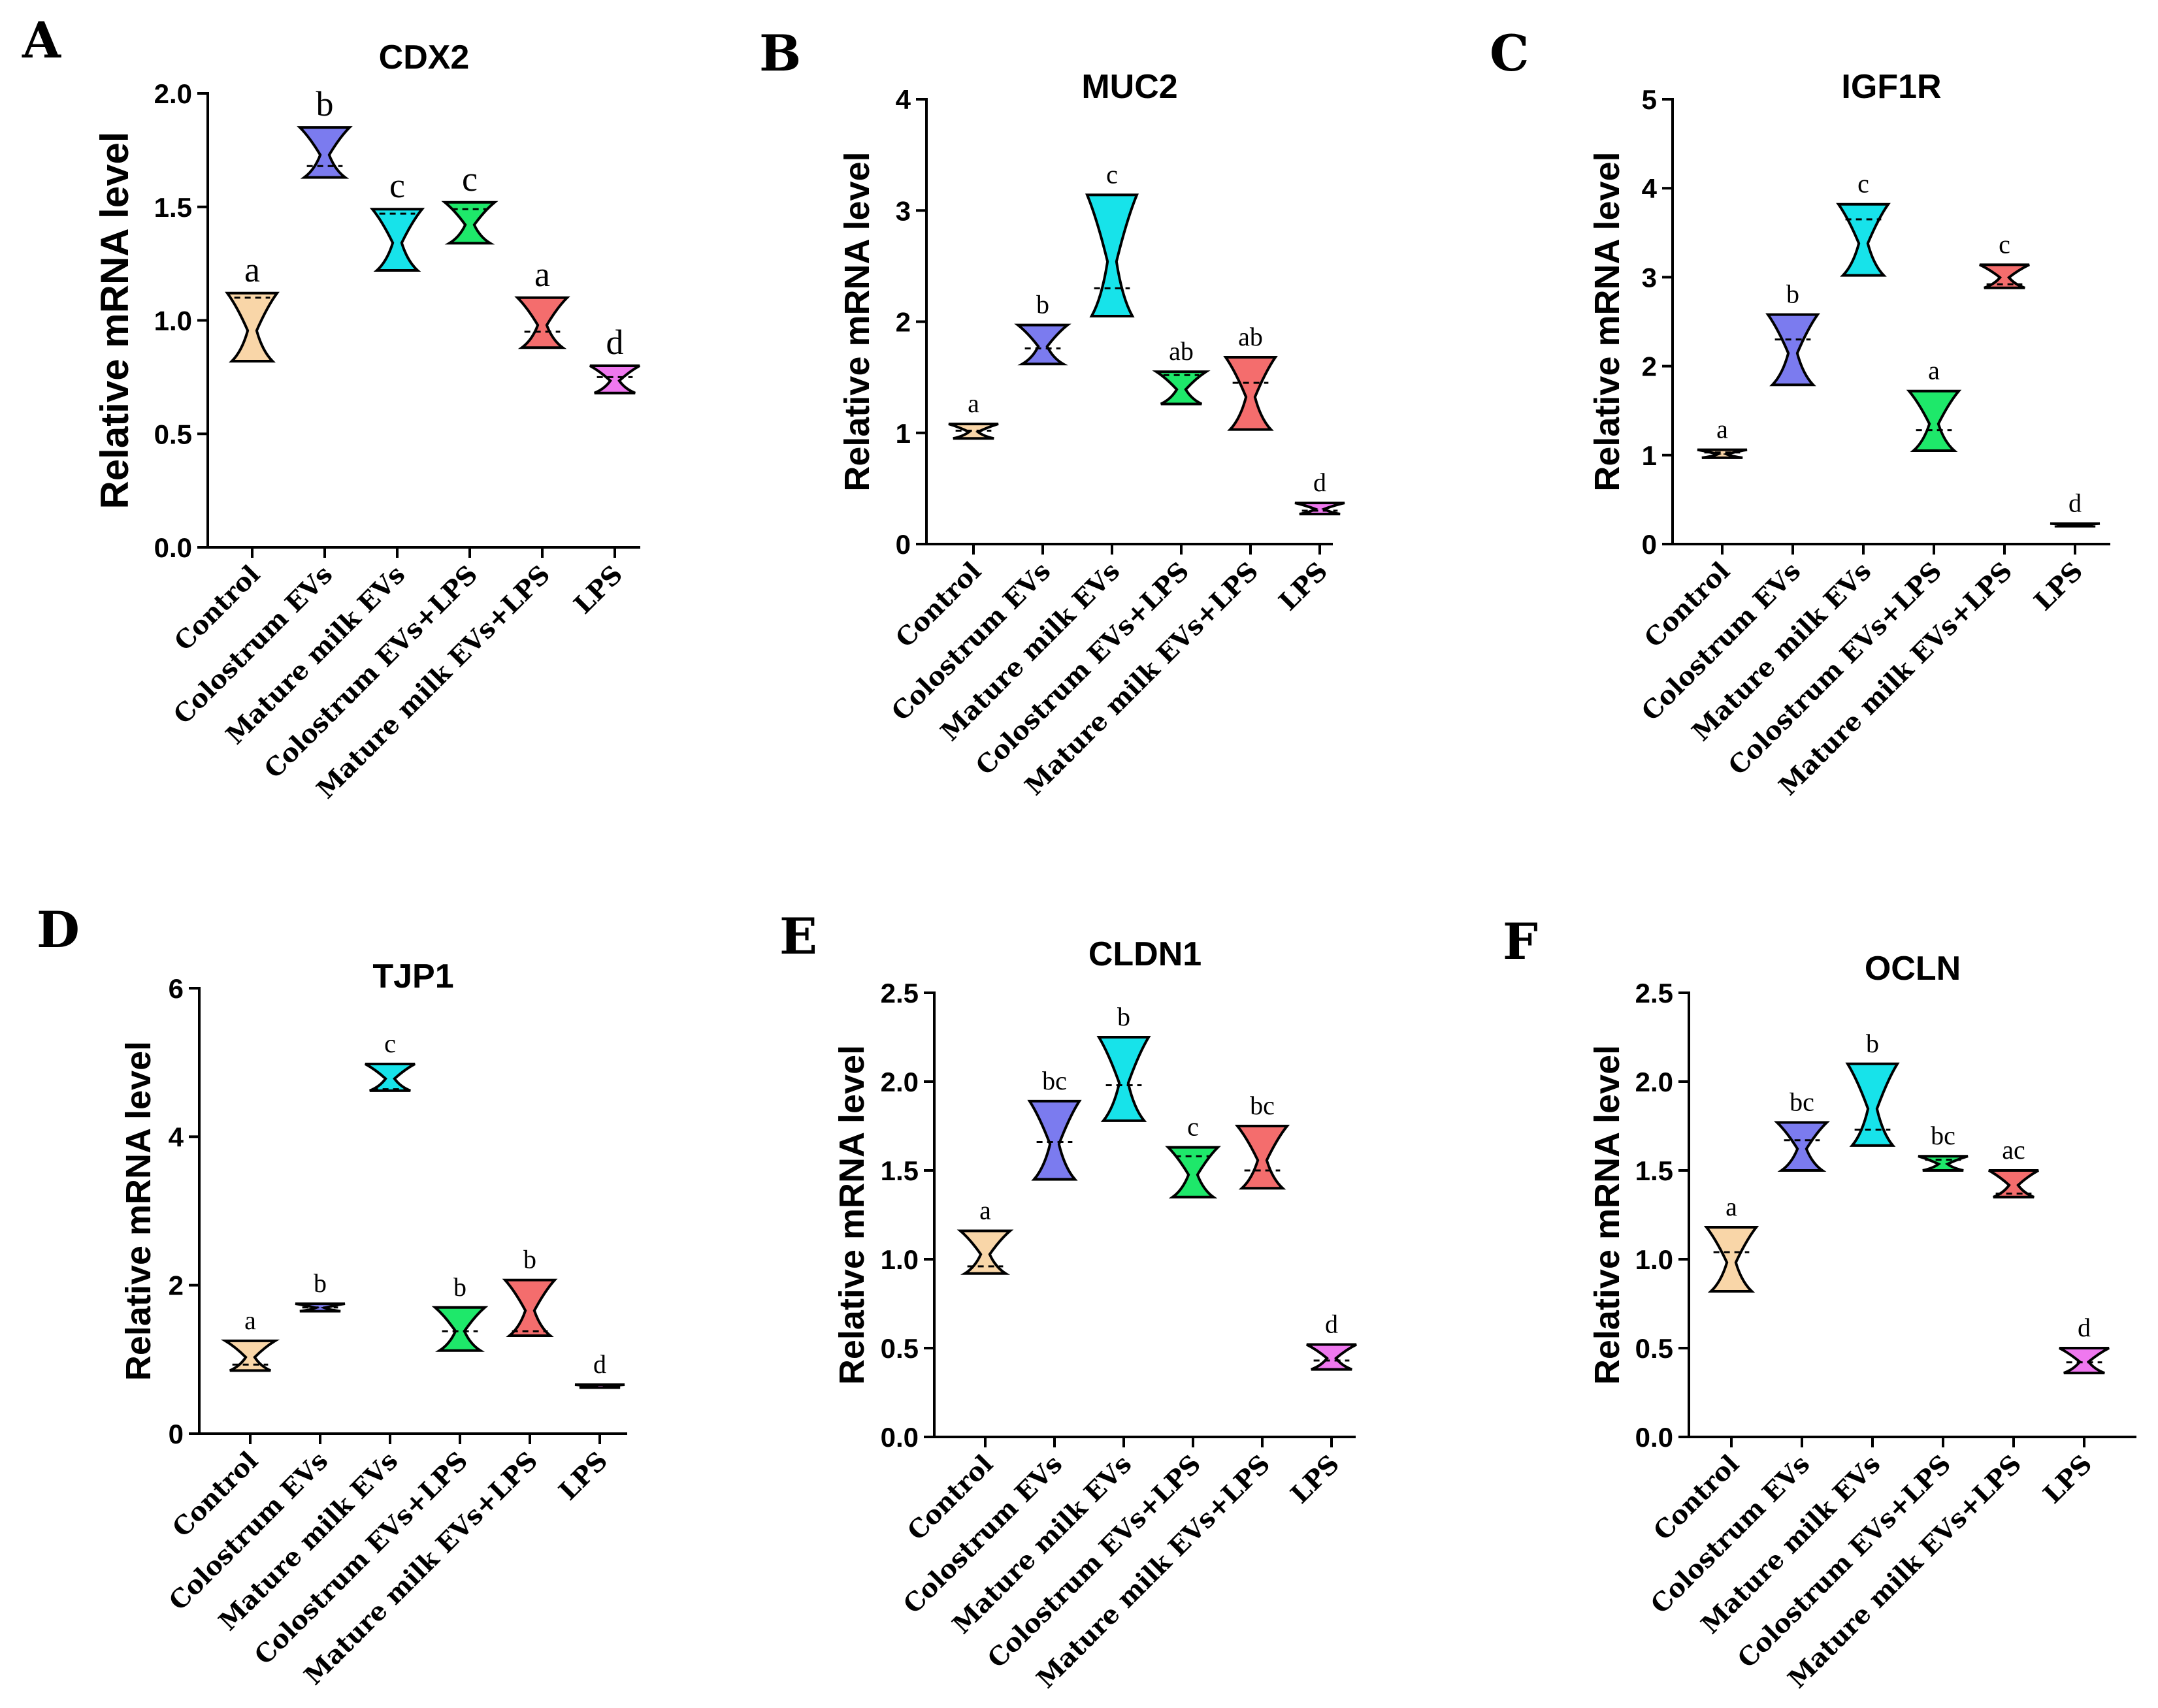 This screenshot has height=1708, width=2158. What do you see at coordinates (798, 936) in the screenshot?
I see `panel-letter: E` at bounding box center [798, 936].